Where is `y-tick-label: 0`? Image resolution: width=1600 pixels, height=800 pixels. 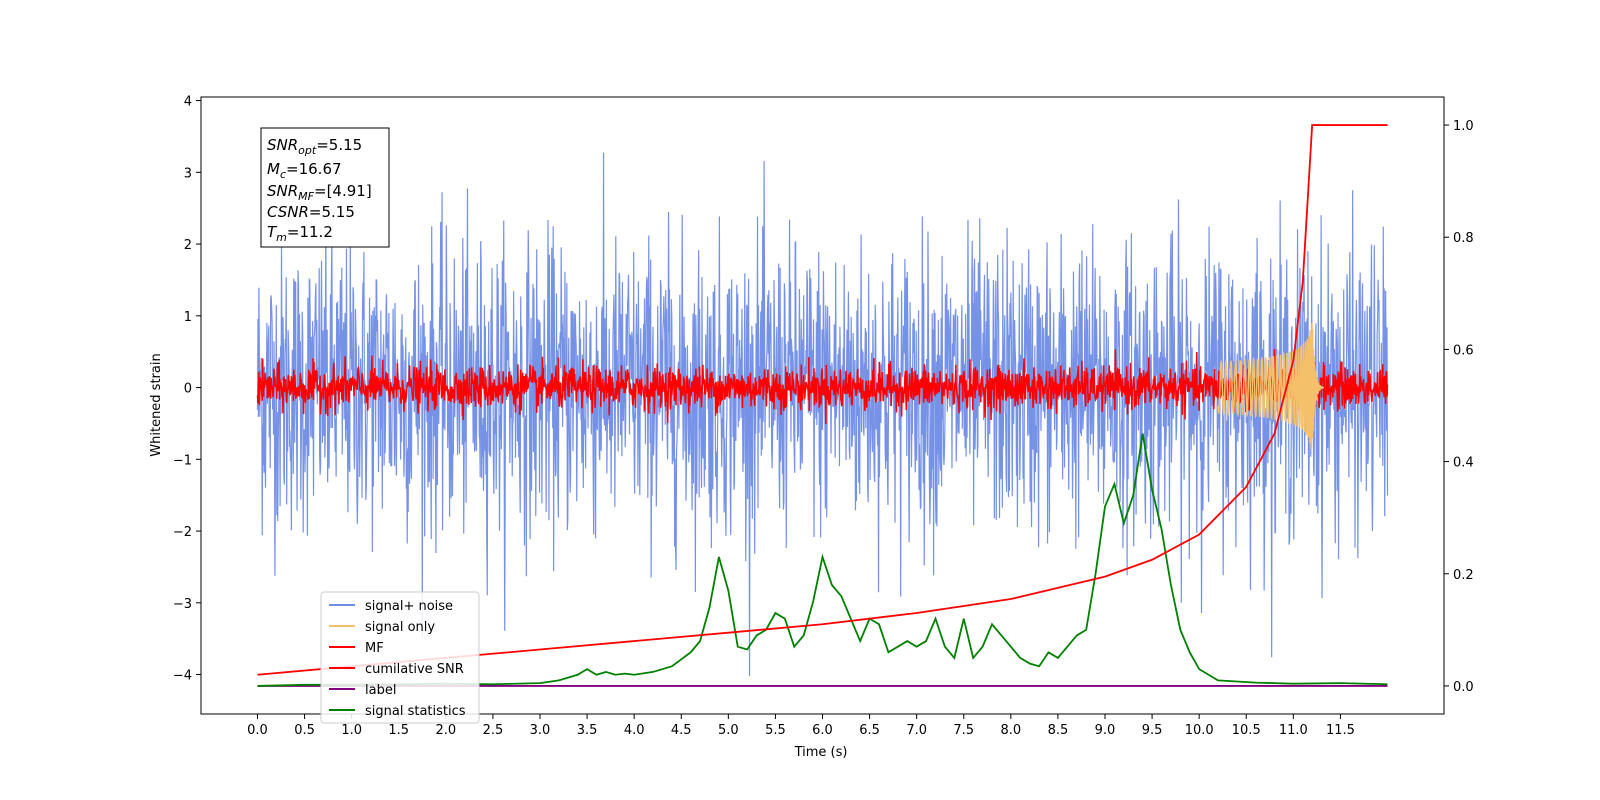
y-tick-label: 0 is located at coordinates (188, 389).